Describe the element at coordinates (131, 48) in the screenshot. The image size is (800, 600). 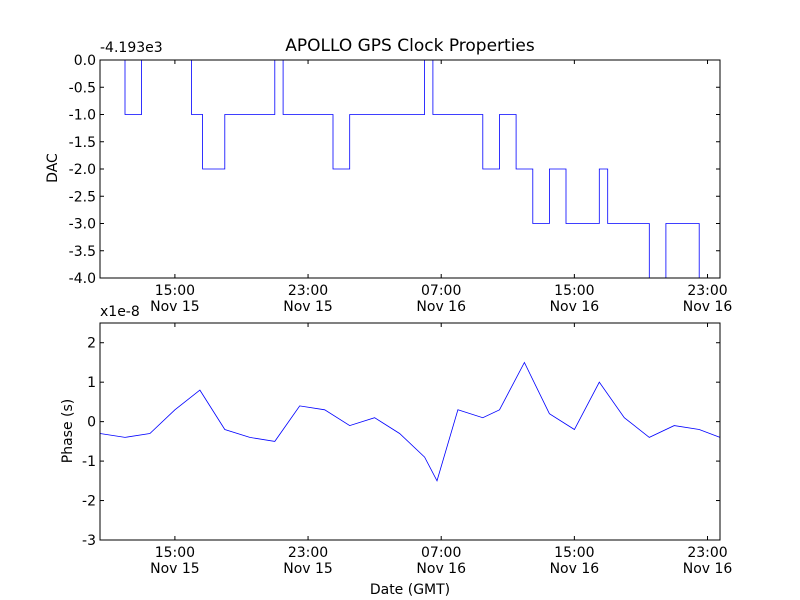
I see `dac-offset-label: -4.193e3` at that location.